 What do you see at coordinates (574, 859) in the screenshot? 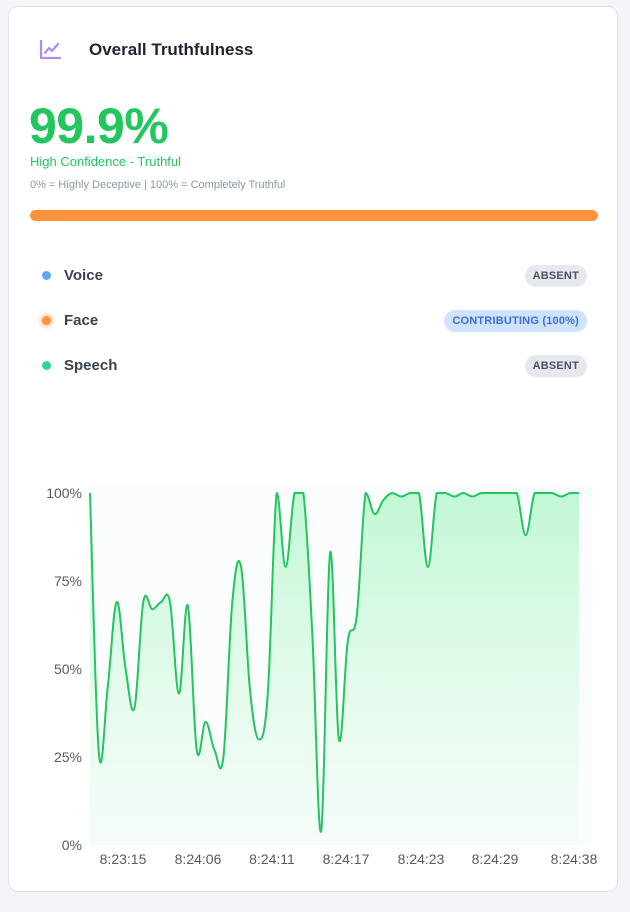
I see `x-tick-label: 8:24:38` at bounding box center [574, 859].